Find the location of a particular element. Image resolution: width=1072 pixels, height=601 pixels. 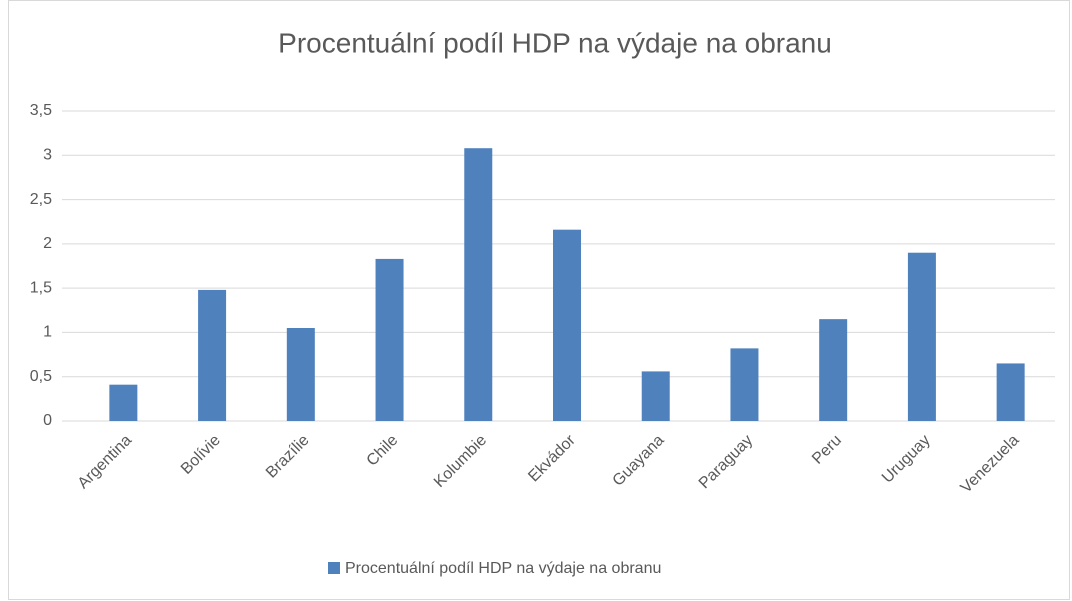

y-tick-label: 2 is located at coordinates (47, 243).